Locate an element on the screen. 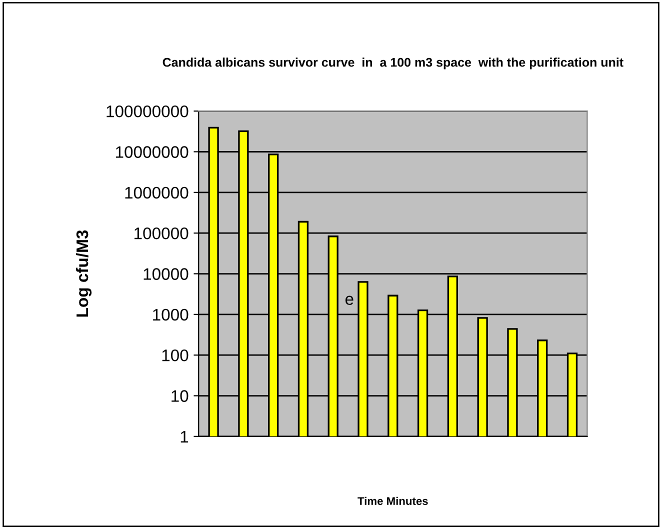 The image size is (662, 529). y-tick-label: 100000 is located at coordinates (161, 233).